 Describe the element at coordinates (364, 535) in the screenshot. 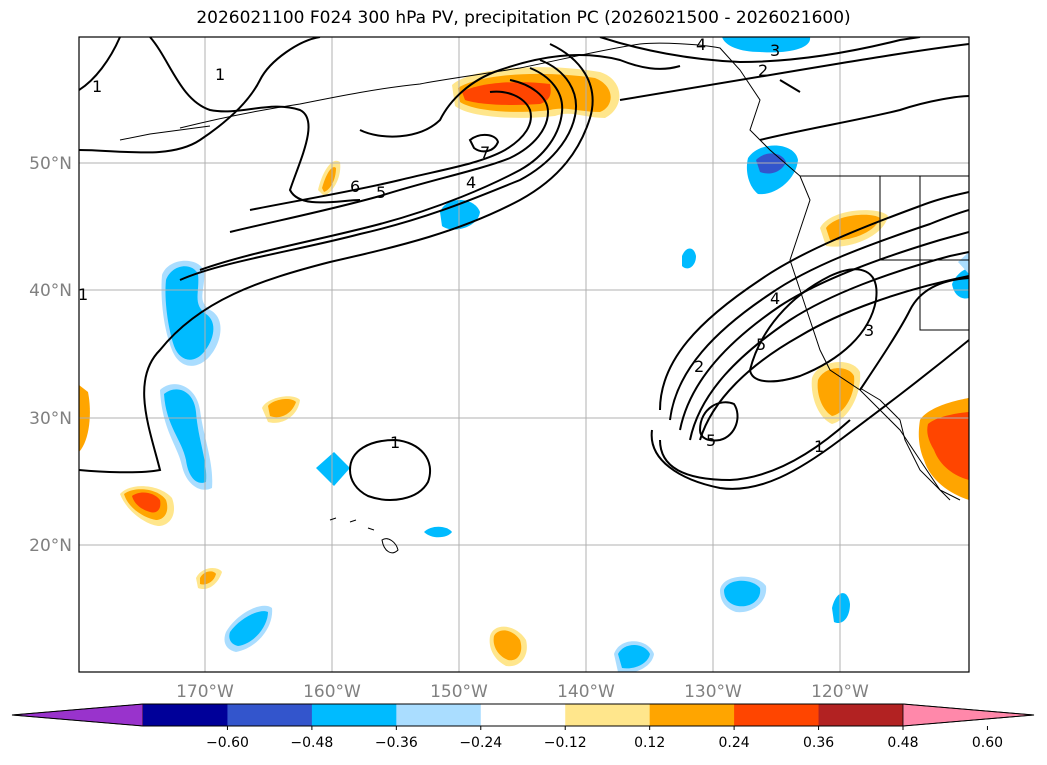

I see `coastline-hawaii` at that location.